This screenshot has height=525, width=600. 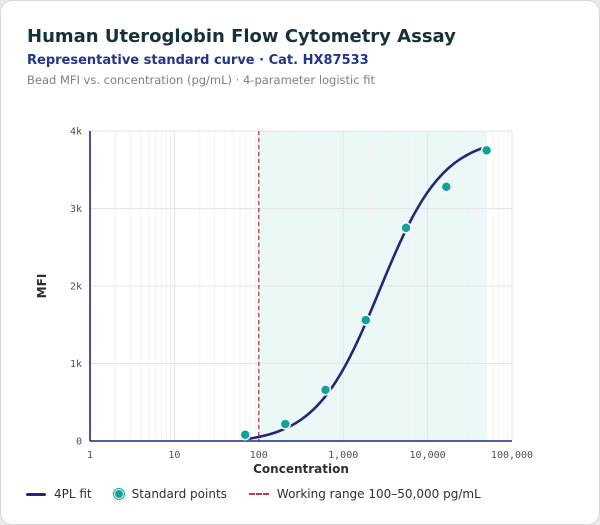 I want to click on x-tick-label: 100,000, so click(x=512, y=455).